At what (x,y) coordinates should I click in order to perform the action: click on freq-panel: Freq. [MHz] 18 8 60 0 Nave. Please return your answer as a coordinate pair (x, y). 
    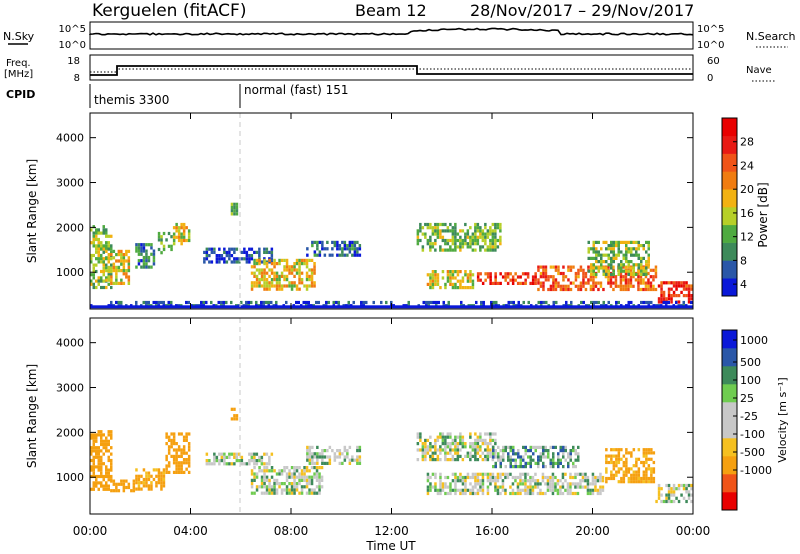
    Looking at the image, I should click on (390, 69).